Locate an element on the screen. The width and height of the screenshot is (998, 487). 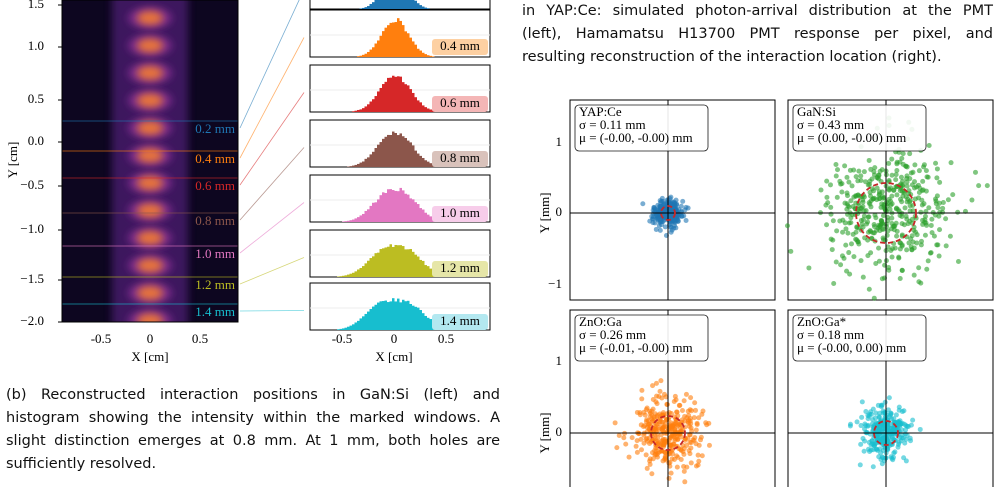
hist-label-box is located at coordinates (460, 159).